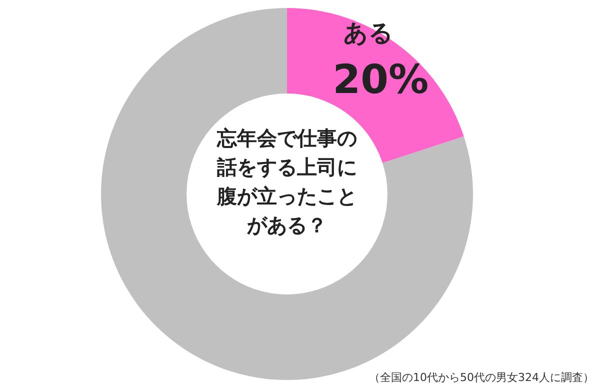 This screenshot has height=388, width=600. What do you see at coordinates (481, 377) in the screenshot?
I see `text: （全国の10代から50代の男女324人に調査）` at bounding box center [481, 377].